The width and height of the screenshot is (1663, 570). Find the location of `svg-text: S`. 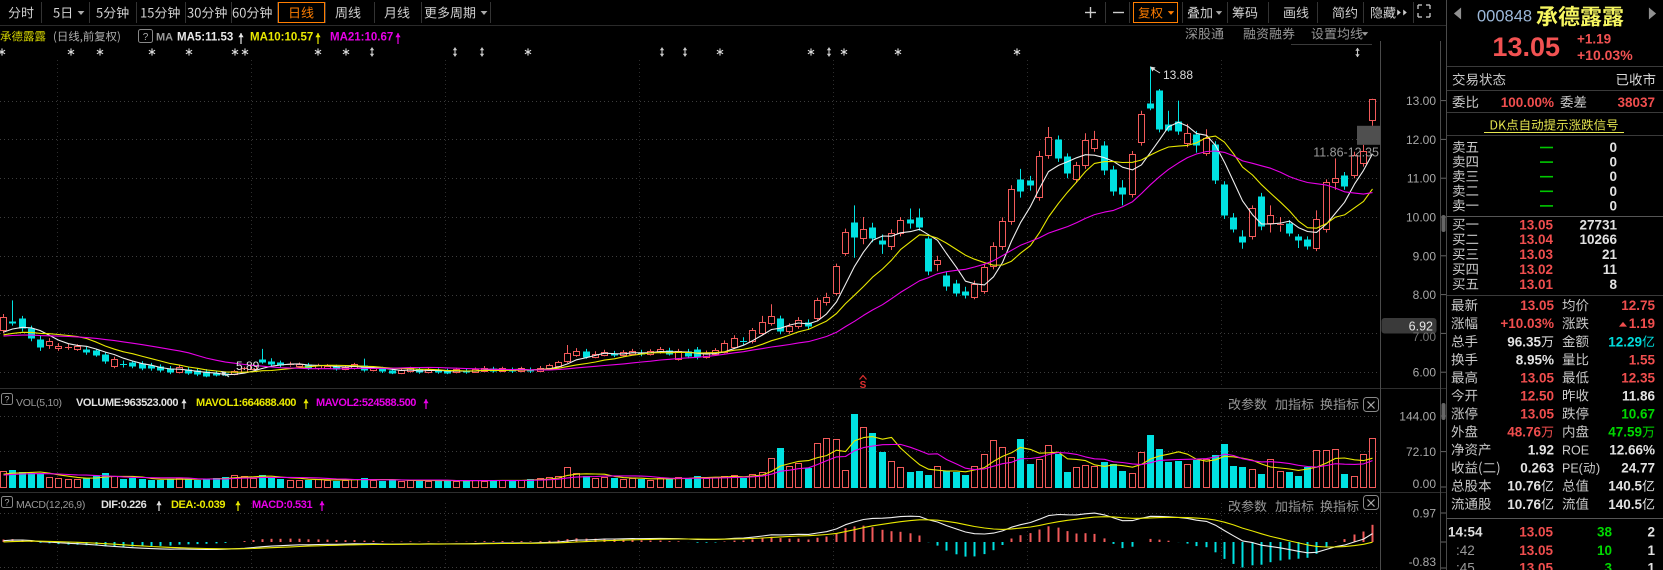

svg-text: S is located at coordinates (863, 385).